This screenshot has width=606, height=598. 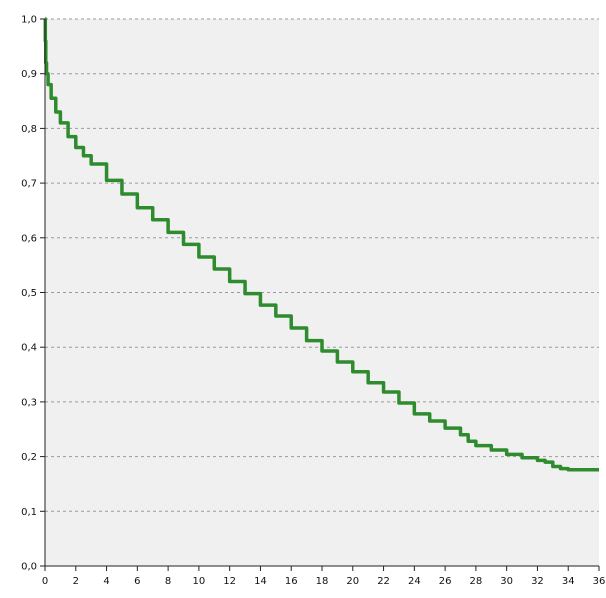 I want to click on x-tick-label: 34, so click(x=568, y=581).